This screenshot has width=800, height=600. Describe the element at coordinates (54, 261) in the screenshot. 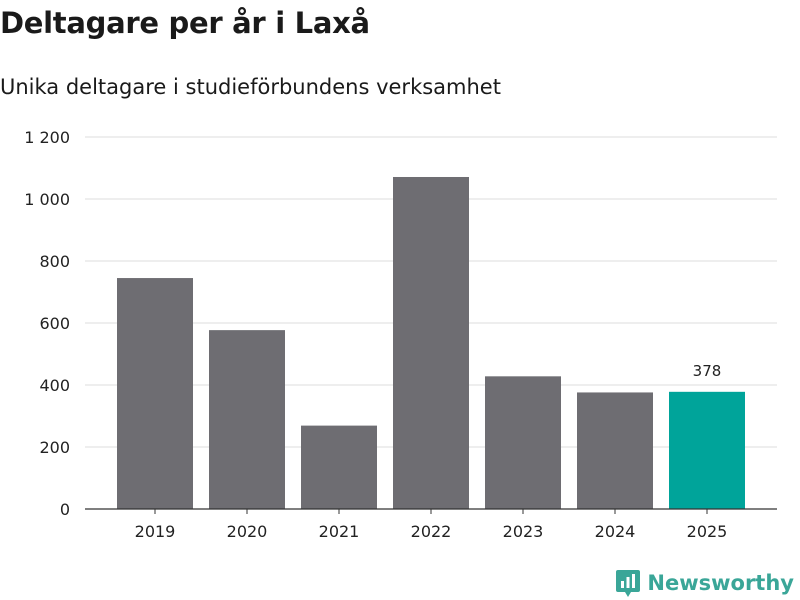

I see `y-tick-label: 800` at that location.